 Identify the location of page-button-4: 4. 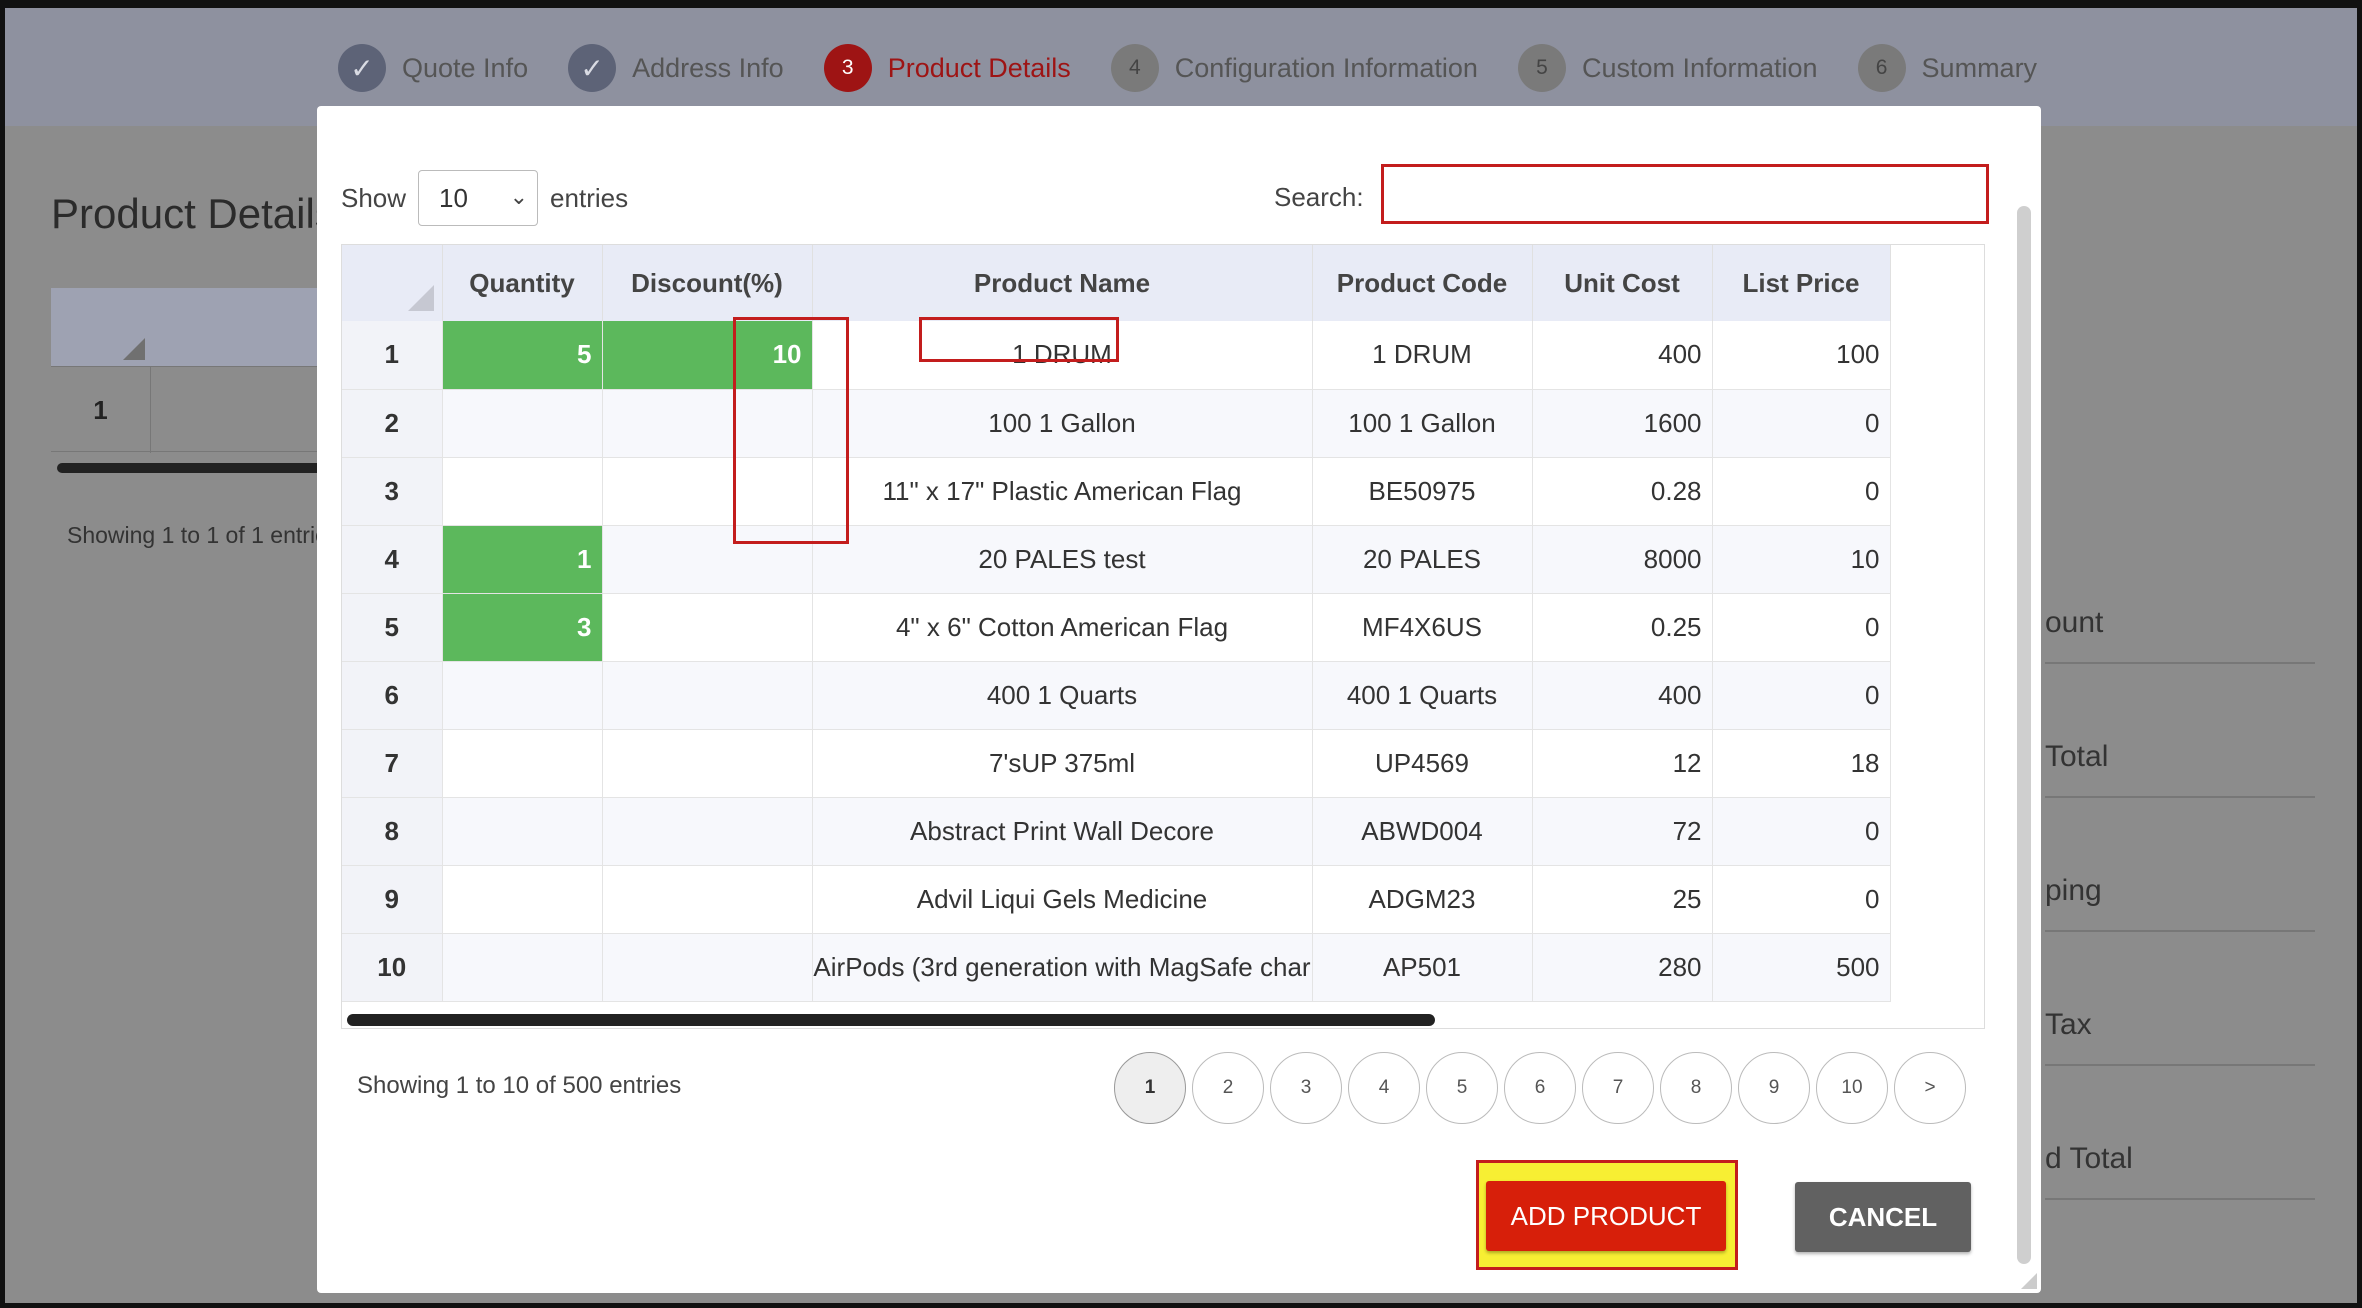
(1384, 1088).